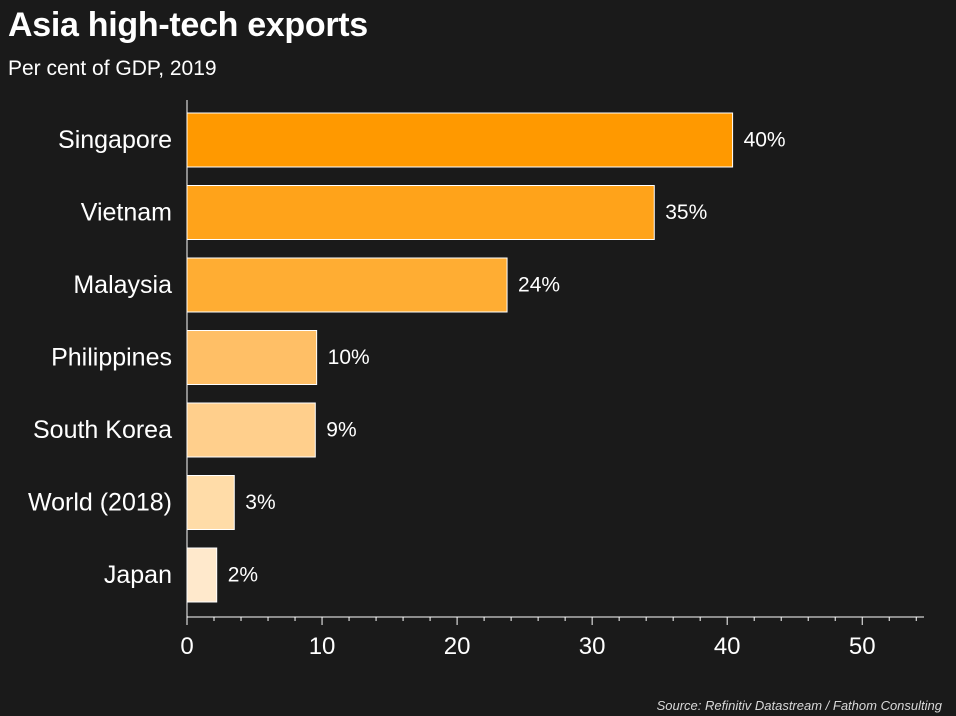  I want to click on value-label-philippines: 10%, so click(349, 357).